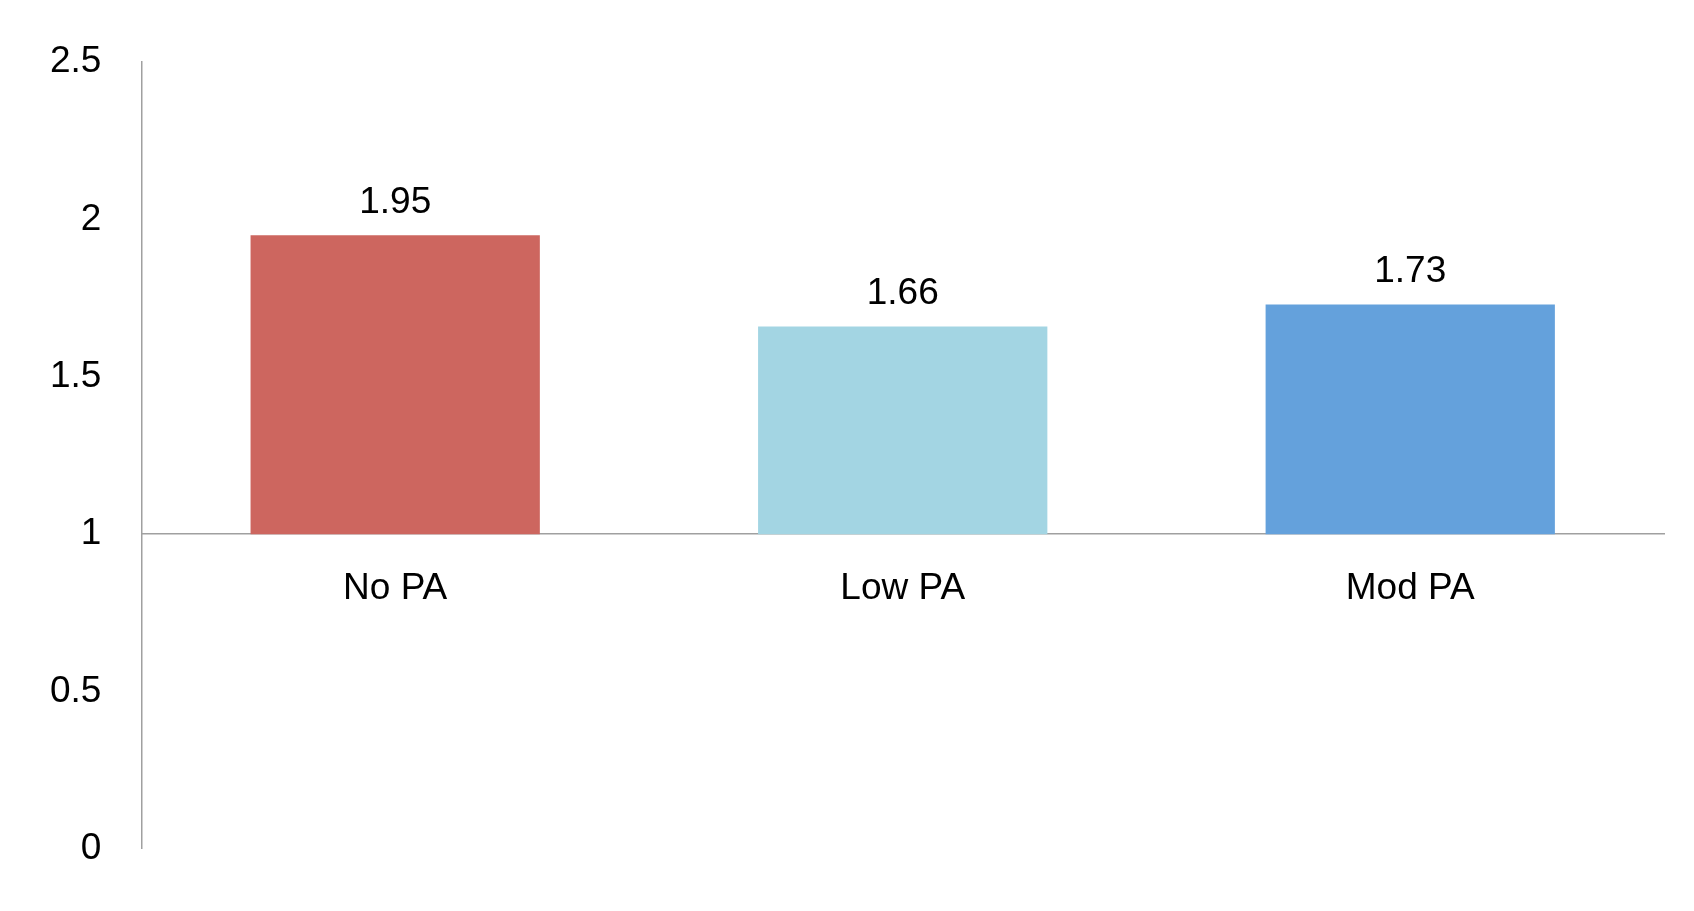 This screenshot has height=911, width=1694. Describe the element at coordinates (91, 217) in the screenshot. I see `y-tick-label: 2` at that location.